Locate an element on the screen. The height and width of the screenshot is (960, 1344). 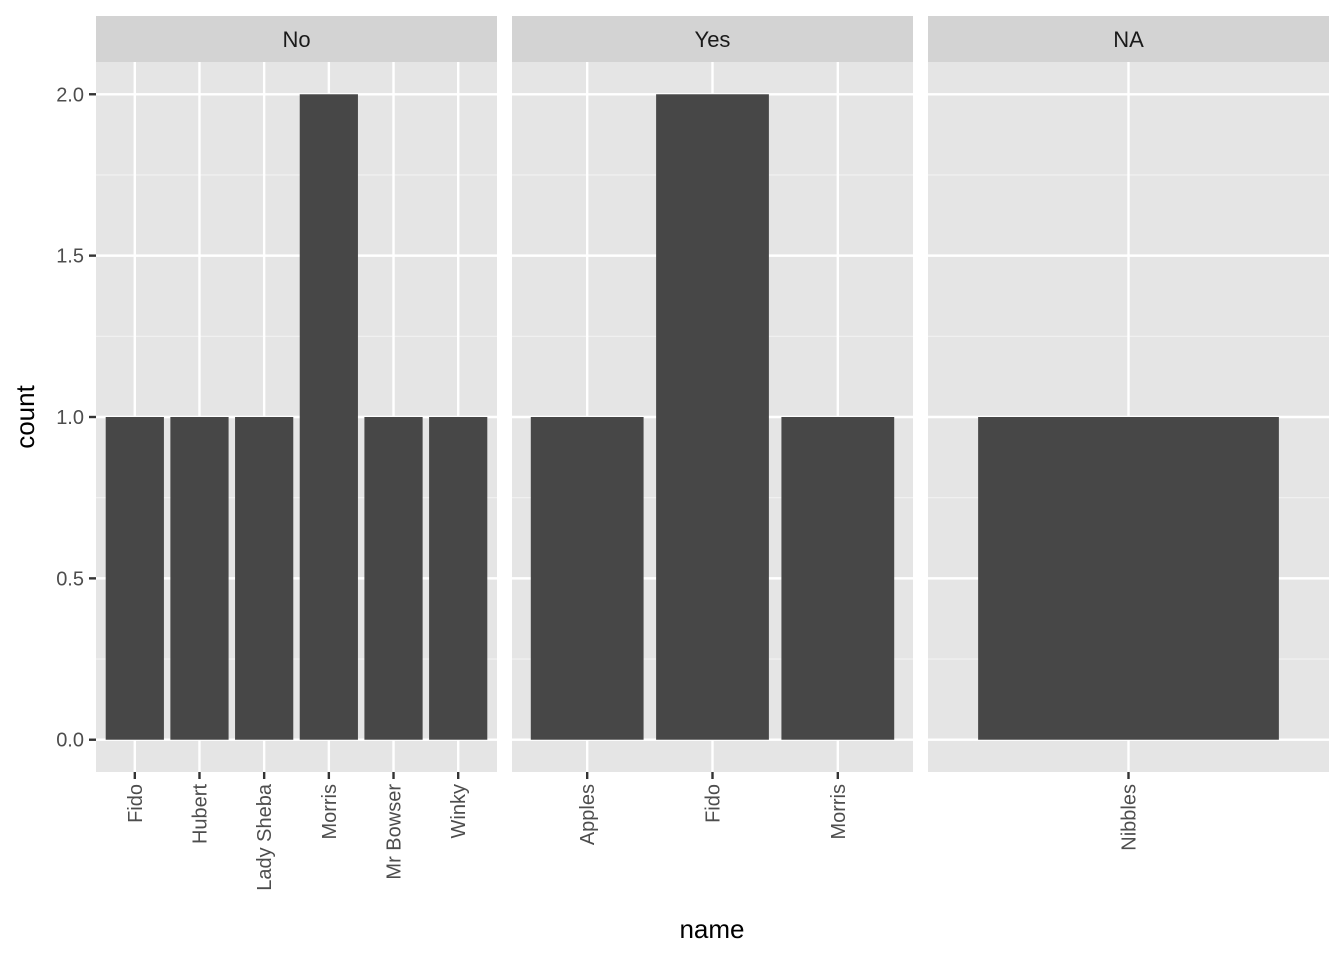
x-tick-label: Winky is located at coordinates (459, 811).